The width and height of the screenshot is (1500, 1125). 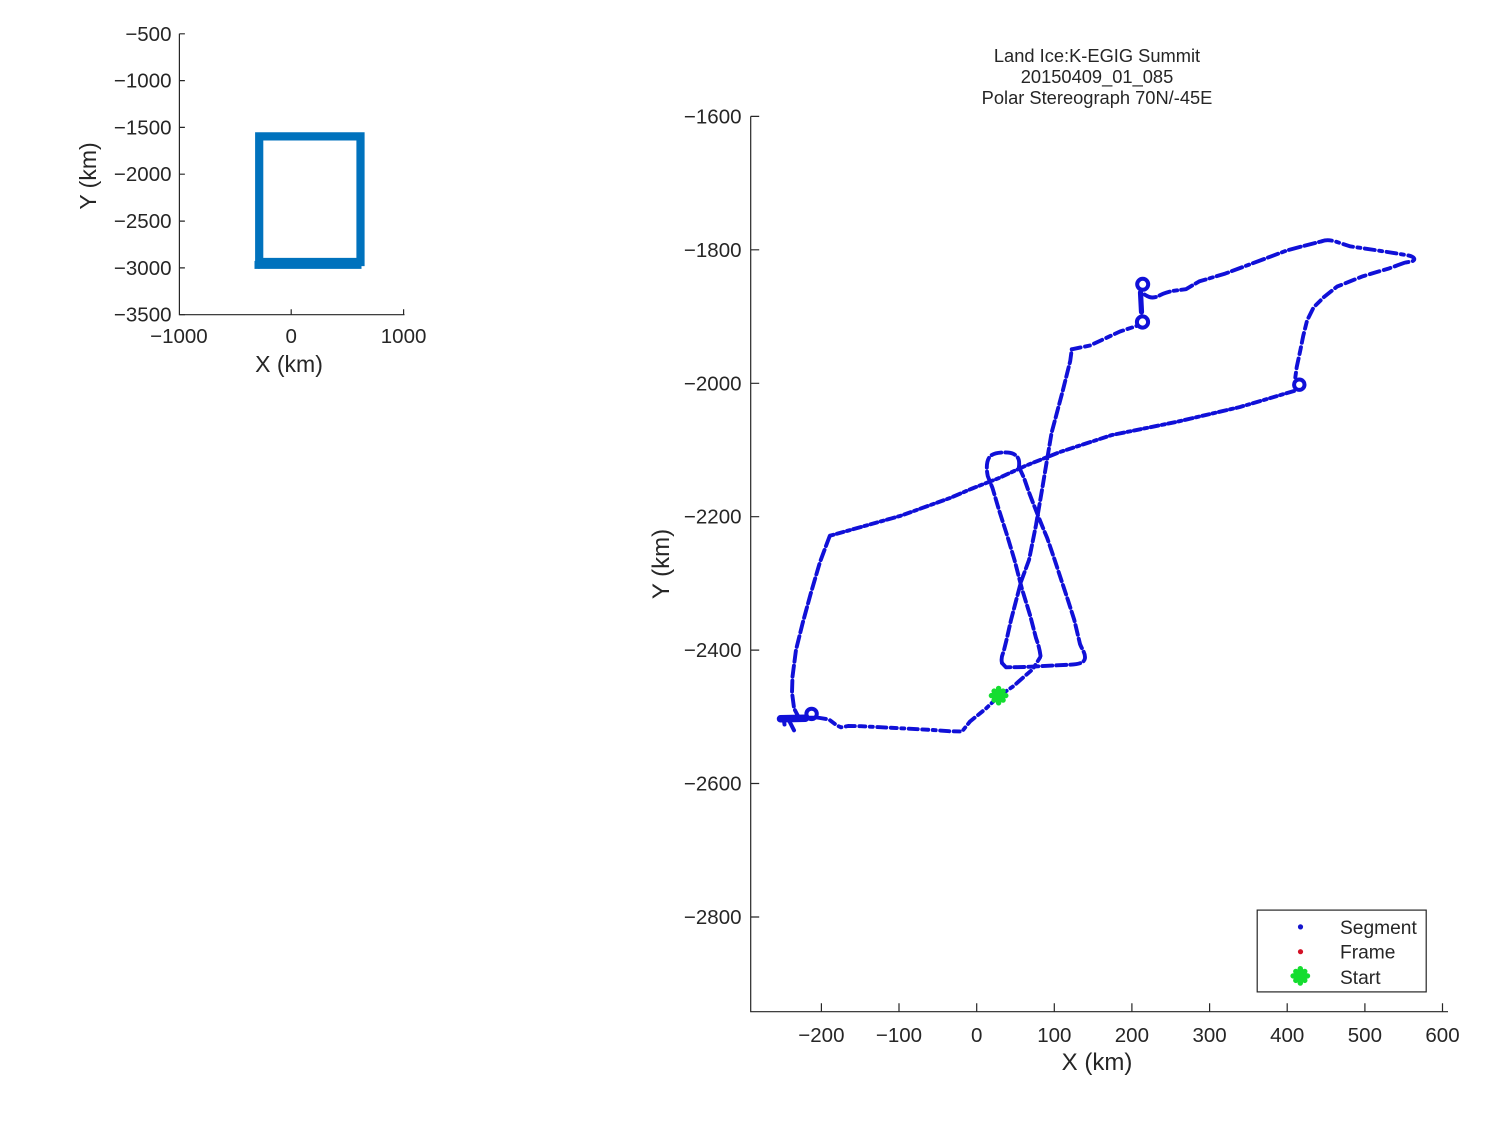 What do you see at coordinates (1132, 1035) in the screenshot?
I see `svg-text: 200` at bounding box center [1132, 1035].